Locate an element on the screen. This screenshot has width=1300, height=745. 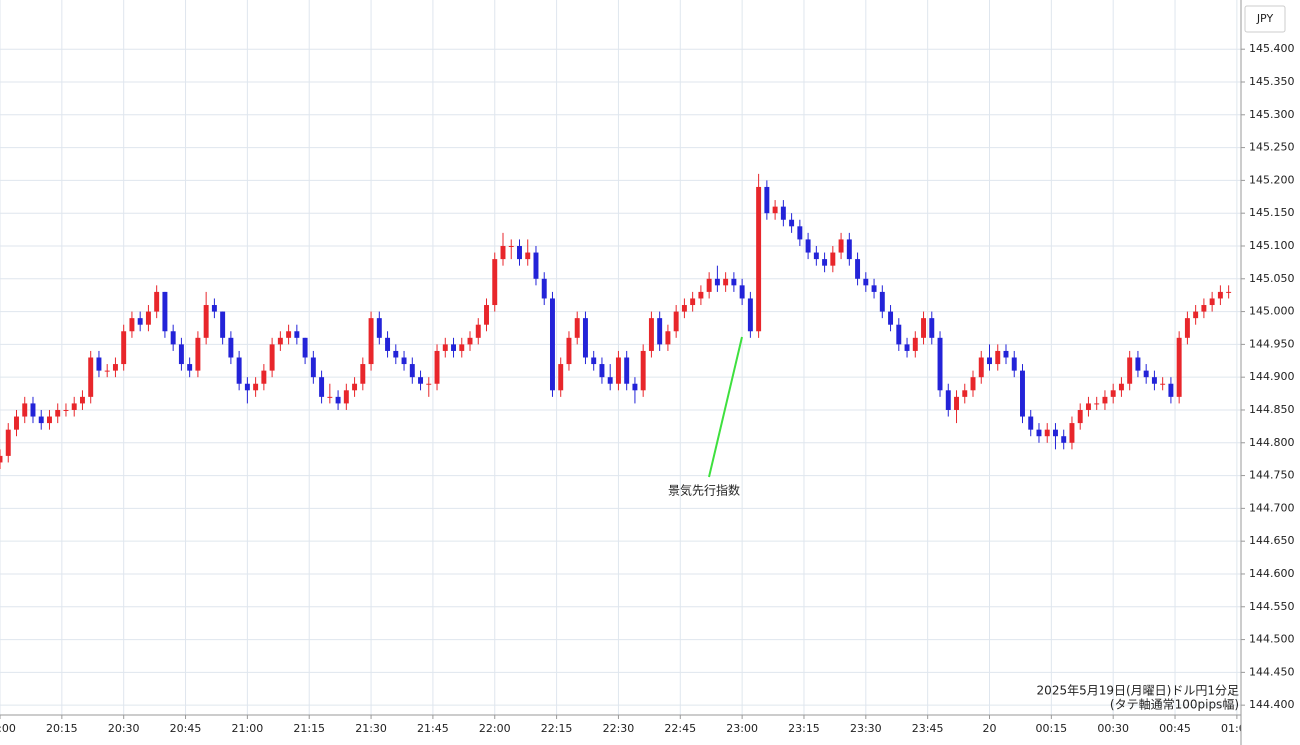
x-tick-label: 23:30 is located at coordinates (866, 728).